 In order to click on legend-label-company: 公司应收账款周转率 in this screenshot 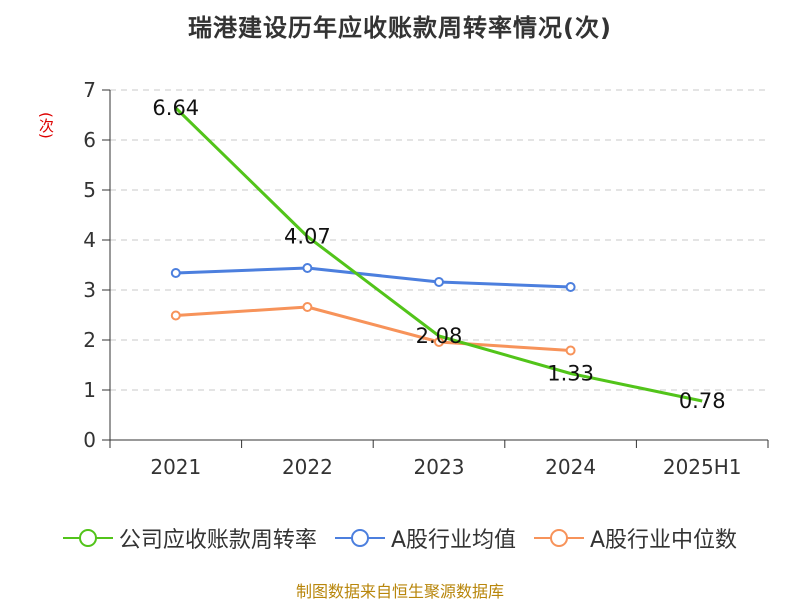, I will do `click(217, 540)`.